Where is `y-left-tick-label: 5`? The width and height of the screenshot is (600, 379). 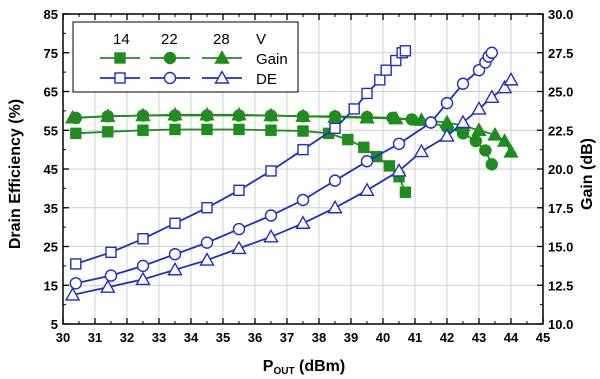
y-left-tick-label: 5 is located at coordinates (54, 324).